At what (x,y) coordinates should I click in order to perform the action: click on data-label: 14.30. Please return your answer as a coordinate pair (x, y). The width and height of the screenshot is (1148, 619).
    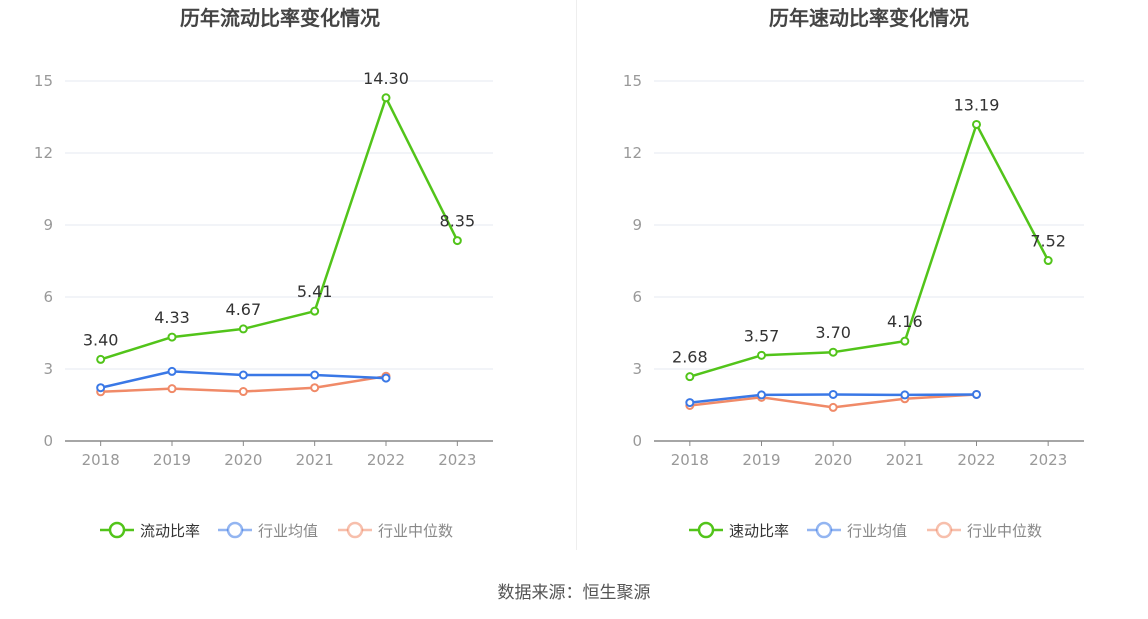
    Looking at the image, I should click on (386, 78).